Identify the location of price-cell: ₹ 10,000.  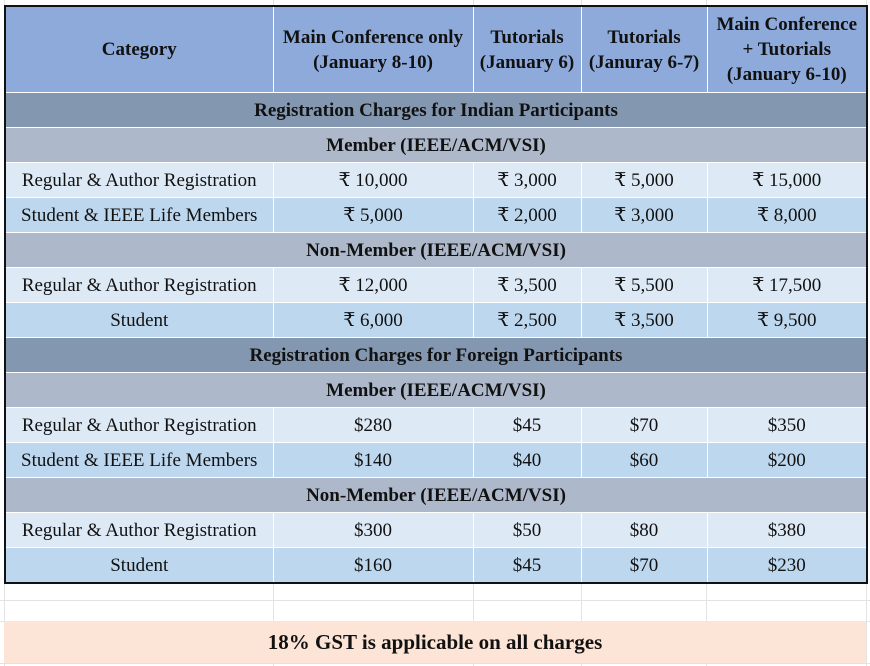
(373, 180).